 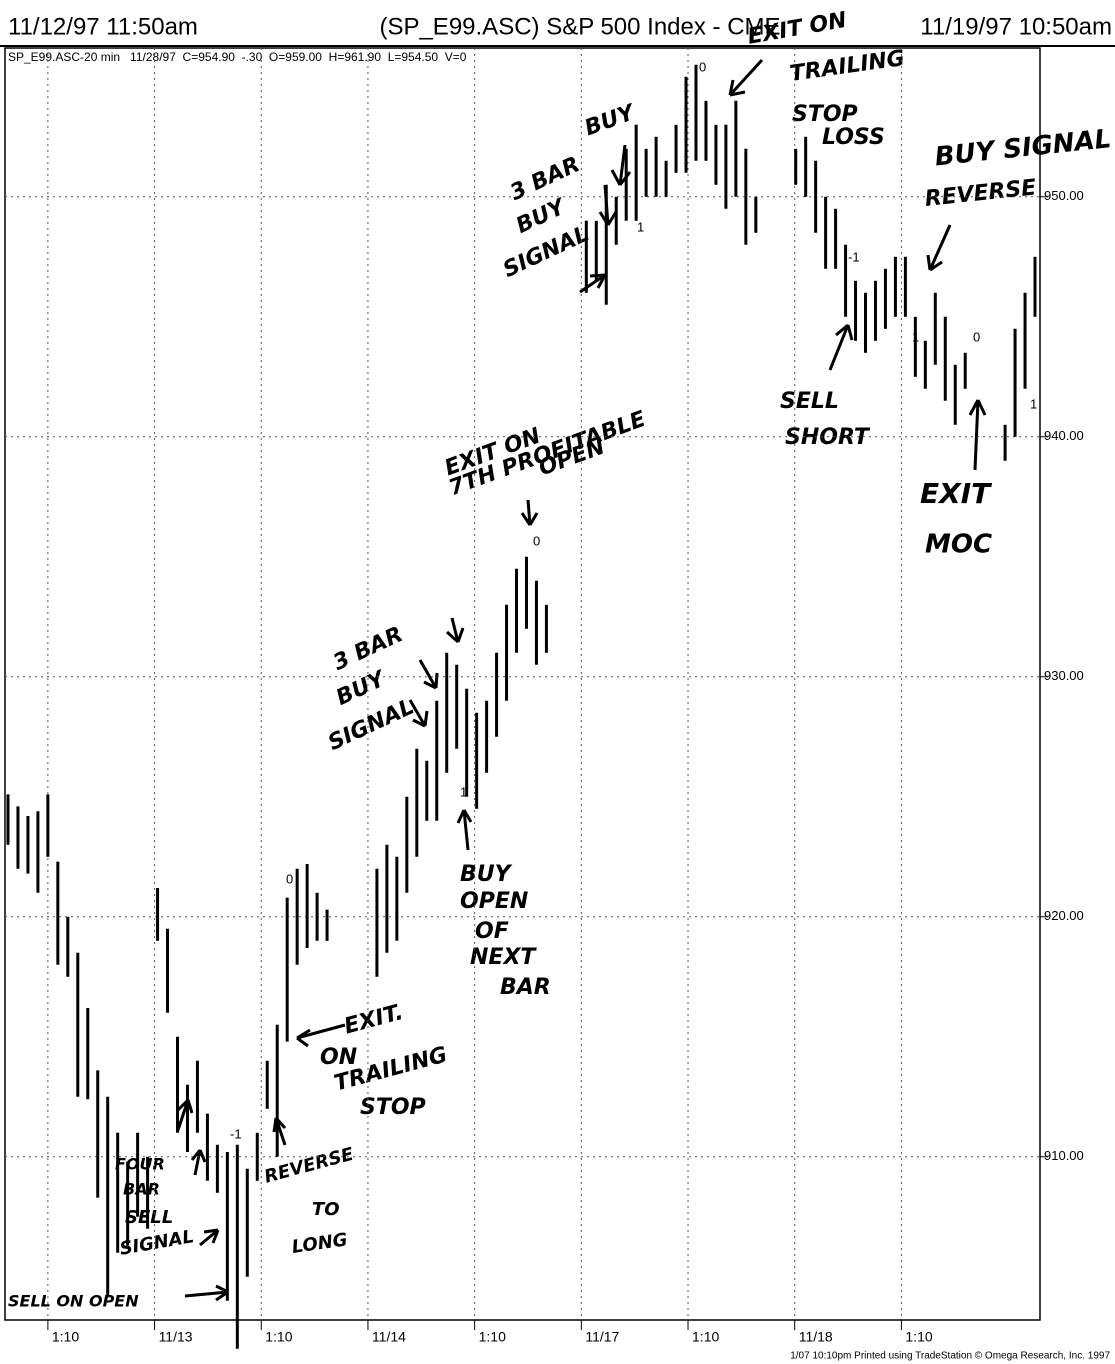 I want to click on annotation: SELL ON OPEN, so click(x=73, y=1301).